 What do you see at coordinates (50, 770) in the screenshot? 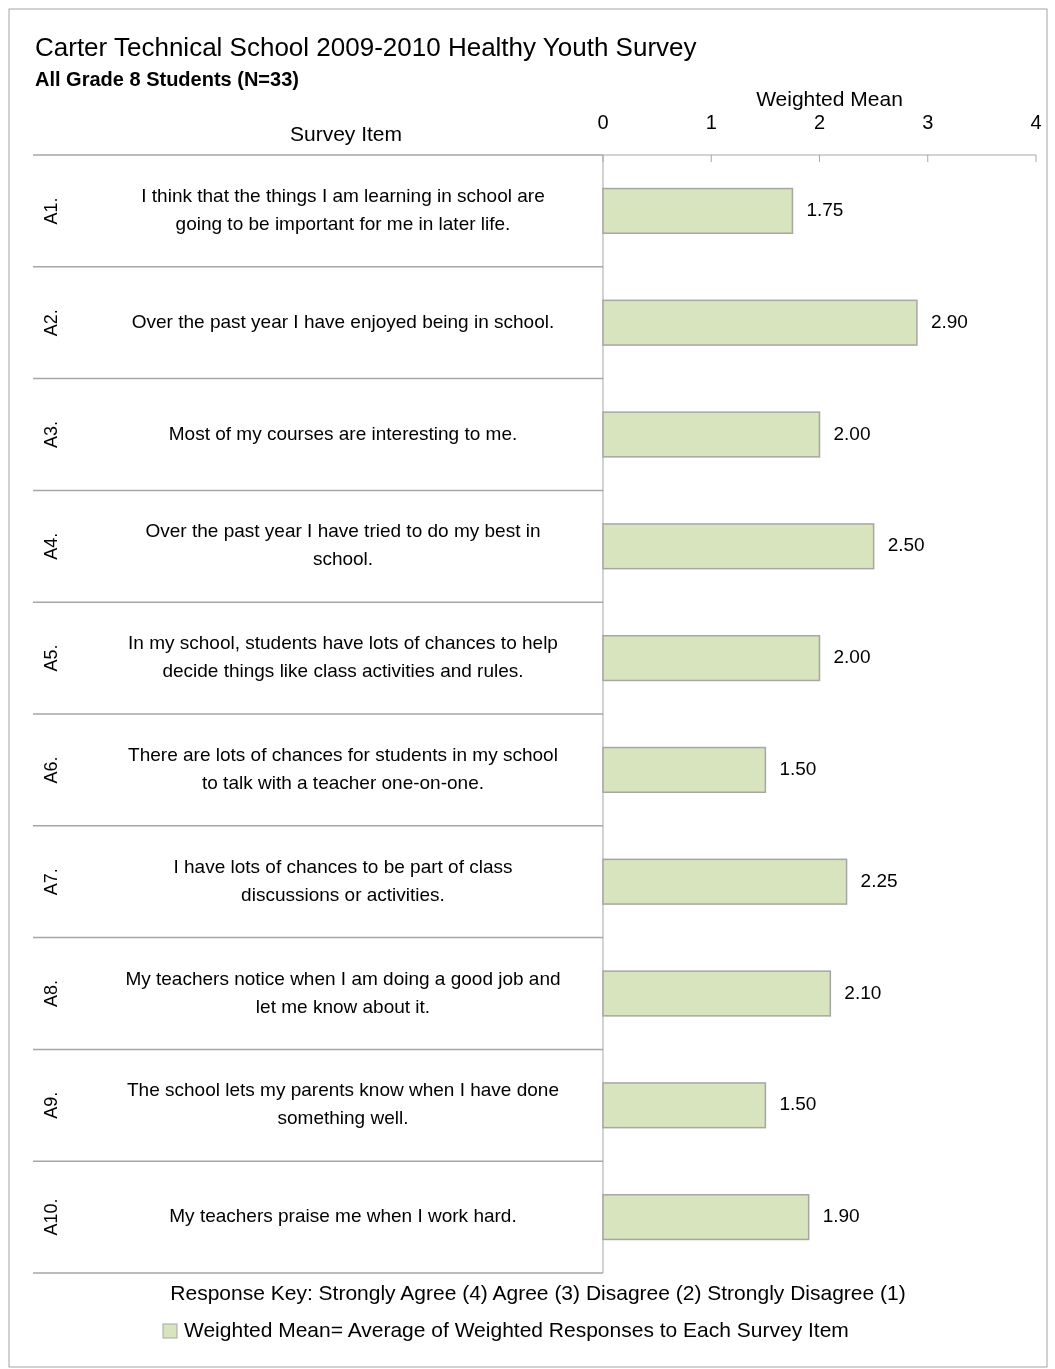
I see `text: A6.` at bounding box center [50, 770].